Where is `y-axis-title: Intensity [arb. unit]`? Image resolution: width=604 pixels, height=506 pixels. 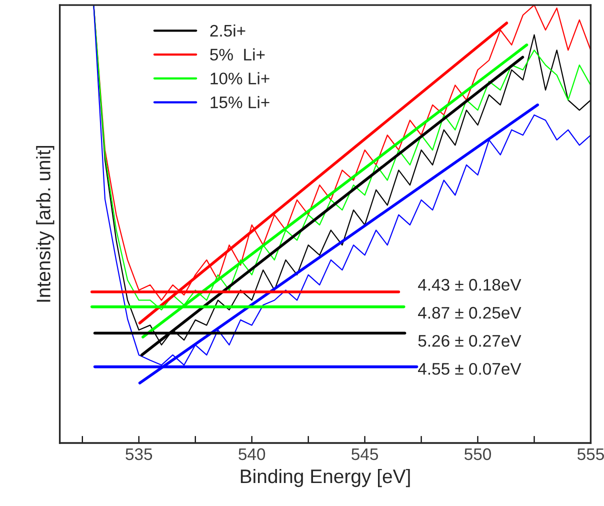 y-axis-title: Intensity [arb. unit] is located at coordinates (45, 224).